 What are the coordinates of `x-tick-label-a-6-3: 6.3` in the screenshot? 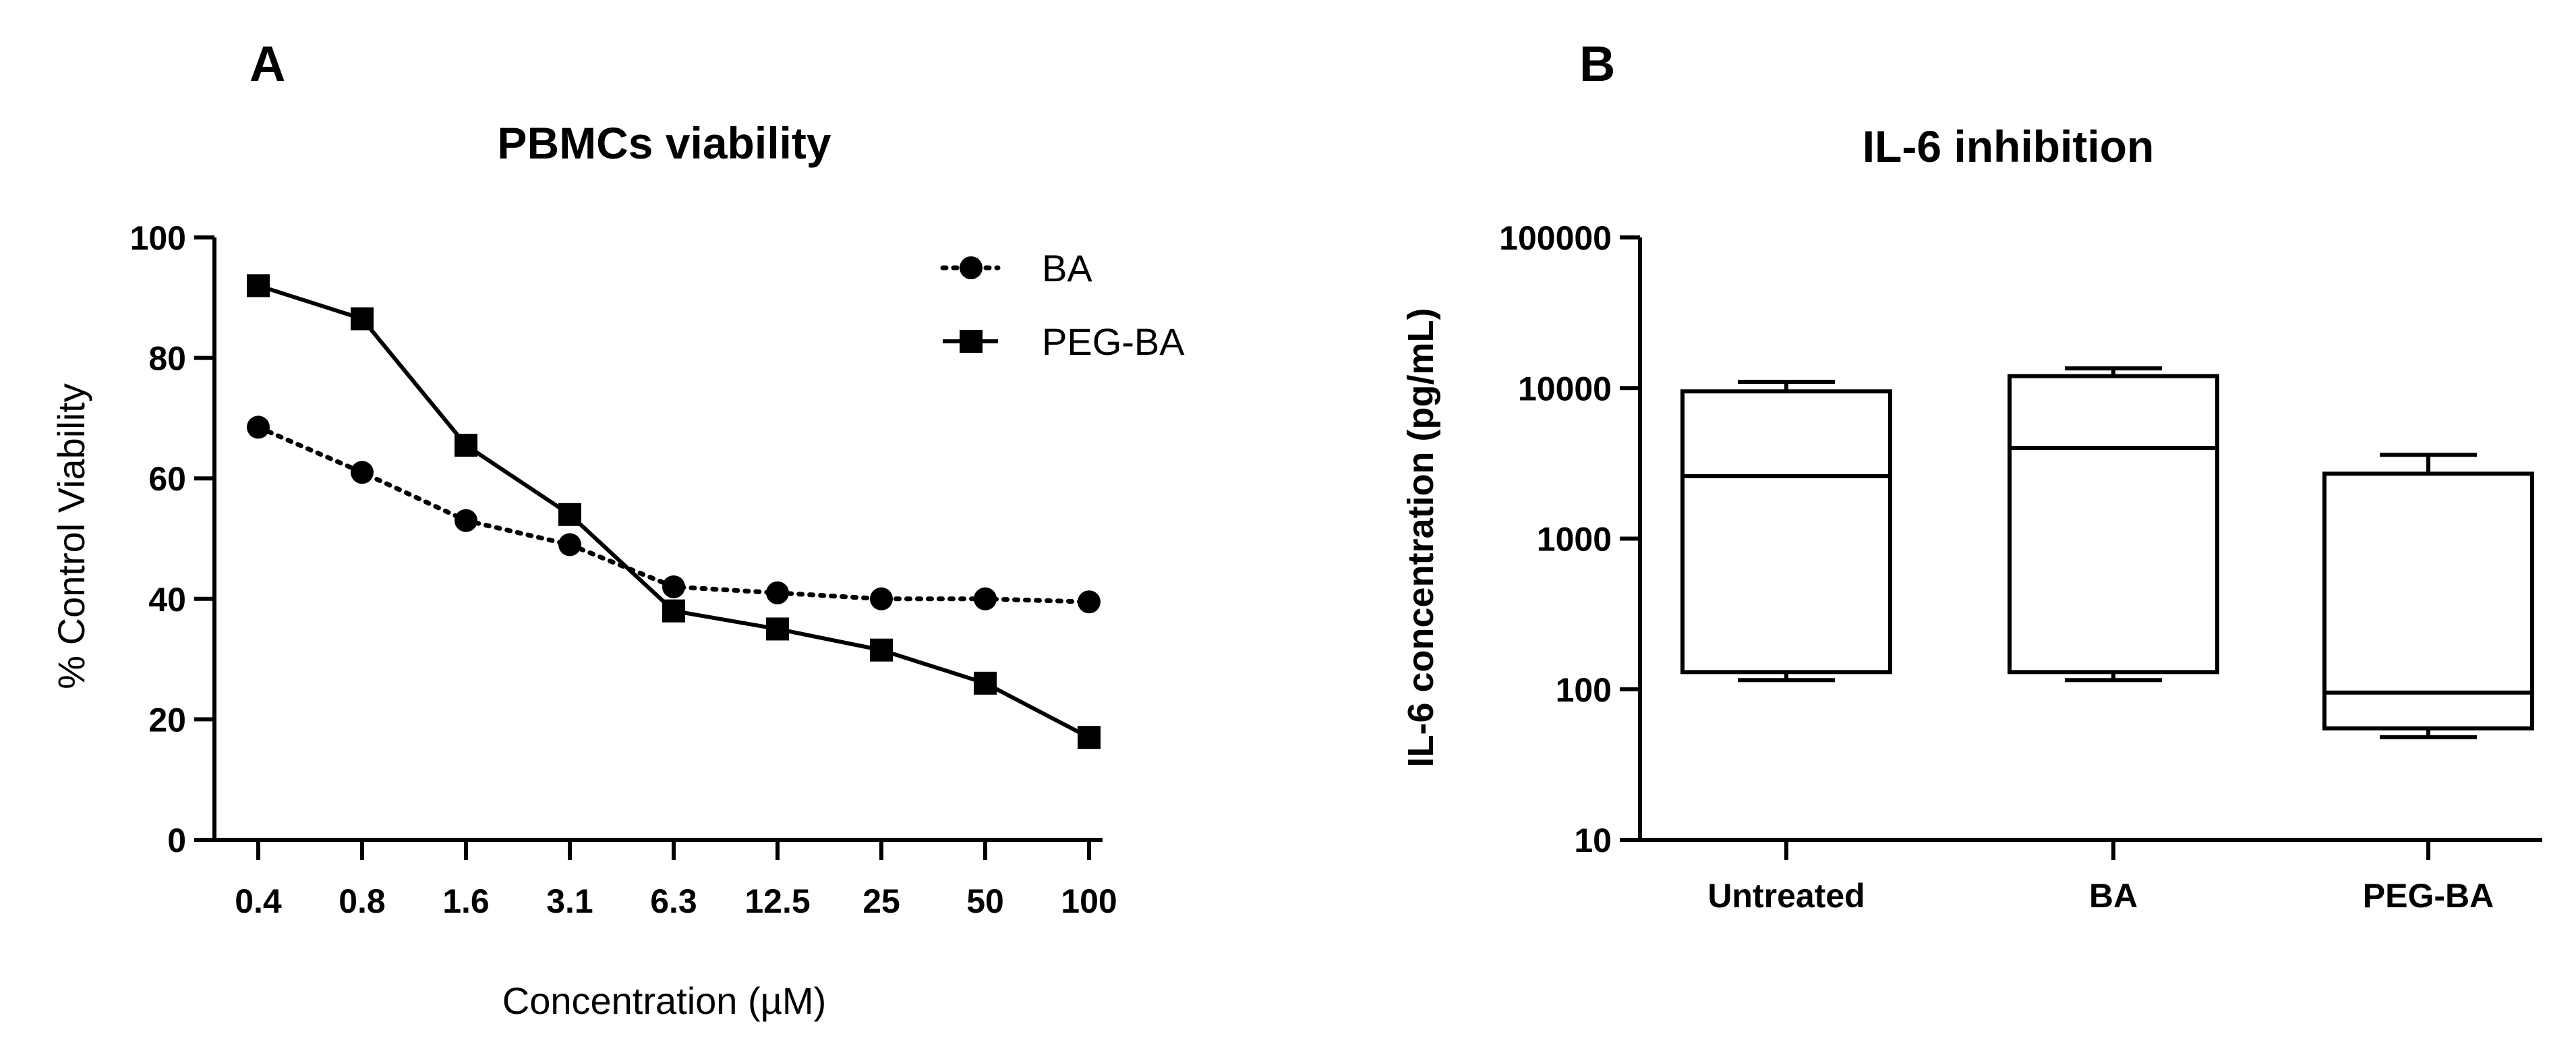 It's located at (673, 901).